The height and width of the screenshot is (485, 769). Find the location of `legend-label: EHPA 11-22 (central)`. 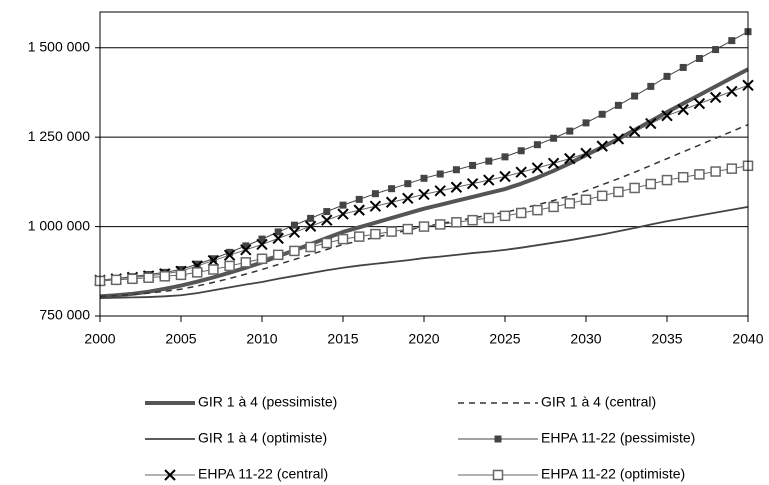

legend-label: EHPA 11-22 (central) is located at coordinates (263, 474).